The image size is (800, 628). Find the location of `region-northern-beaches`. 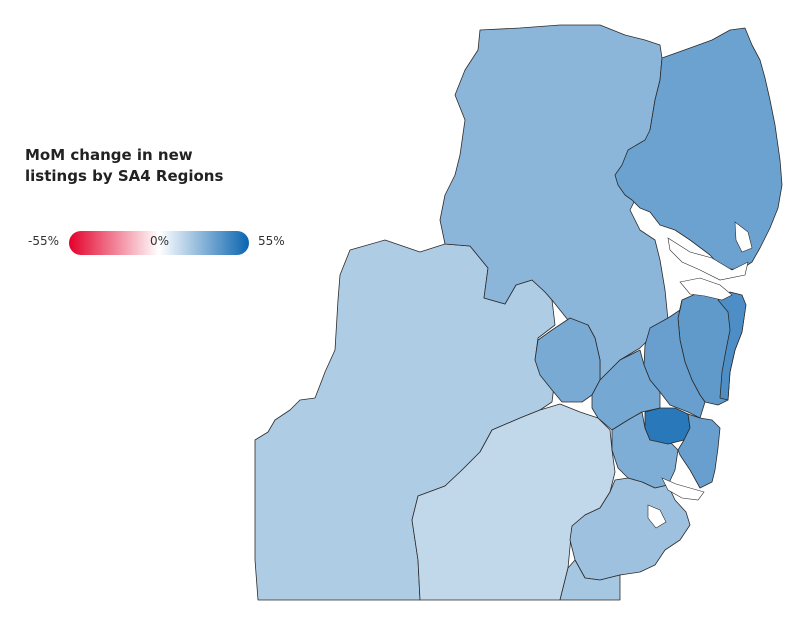

region-northern-beaches is located at coordinates (732, 346).